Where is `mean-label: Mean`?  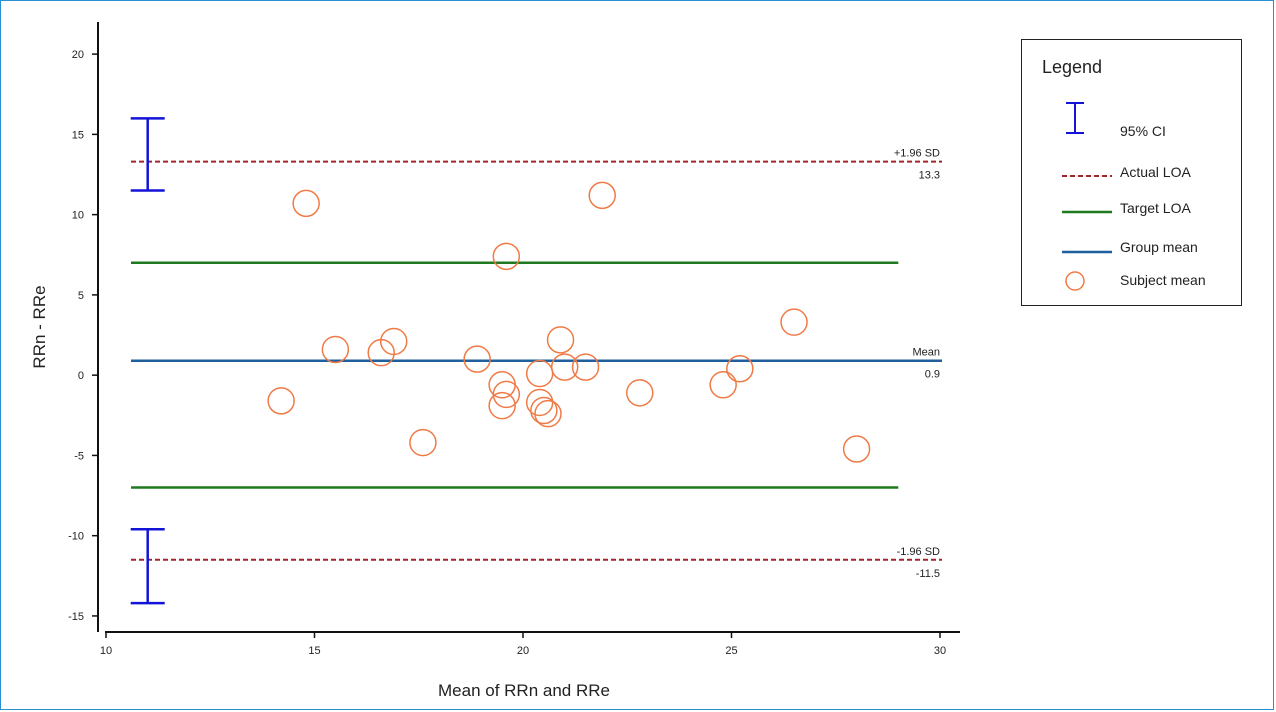
mean-label: Mean is located at coordinates (926, 353).